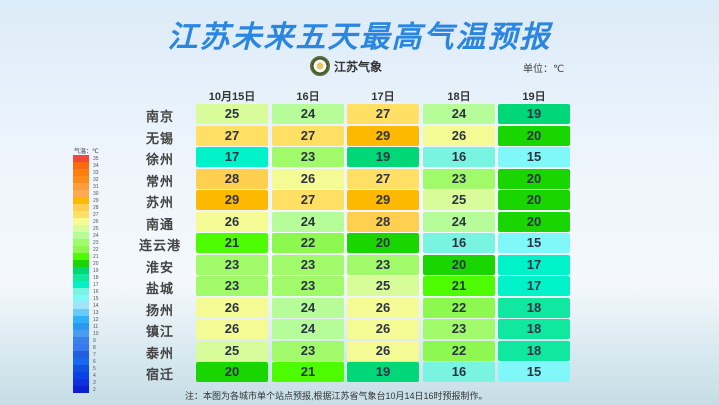 The height and width of the screenshot is (405, 719). I want to click on legend-label: 5, so click(94, 368).